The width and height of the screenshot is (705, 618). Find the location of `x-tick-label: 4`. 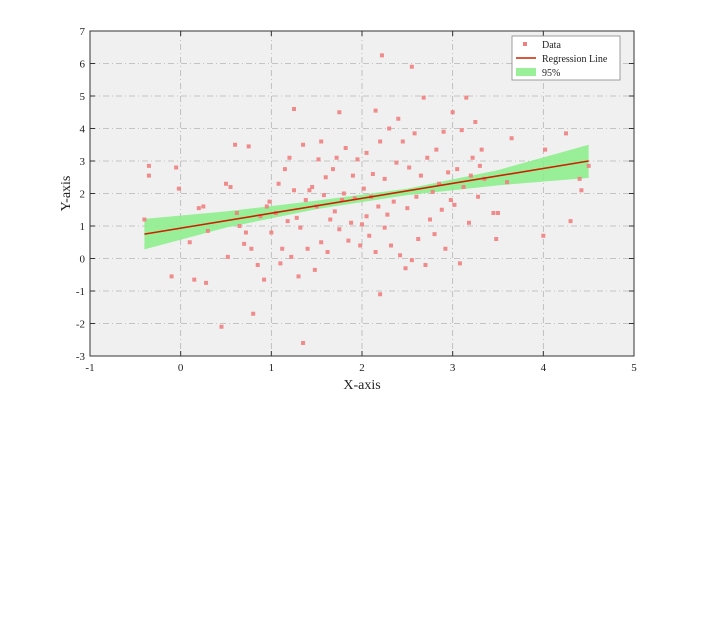

x-tick-label: 4 is located at coordinates (544, 368).